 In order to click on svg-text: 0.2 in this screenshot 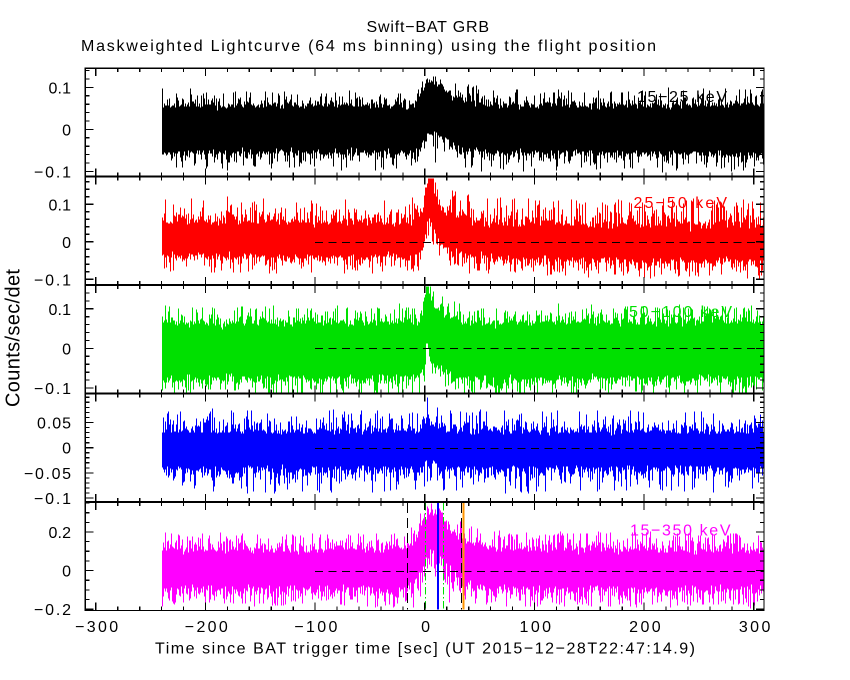, I will do `click(60, 533)`.